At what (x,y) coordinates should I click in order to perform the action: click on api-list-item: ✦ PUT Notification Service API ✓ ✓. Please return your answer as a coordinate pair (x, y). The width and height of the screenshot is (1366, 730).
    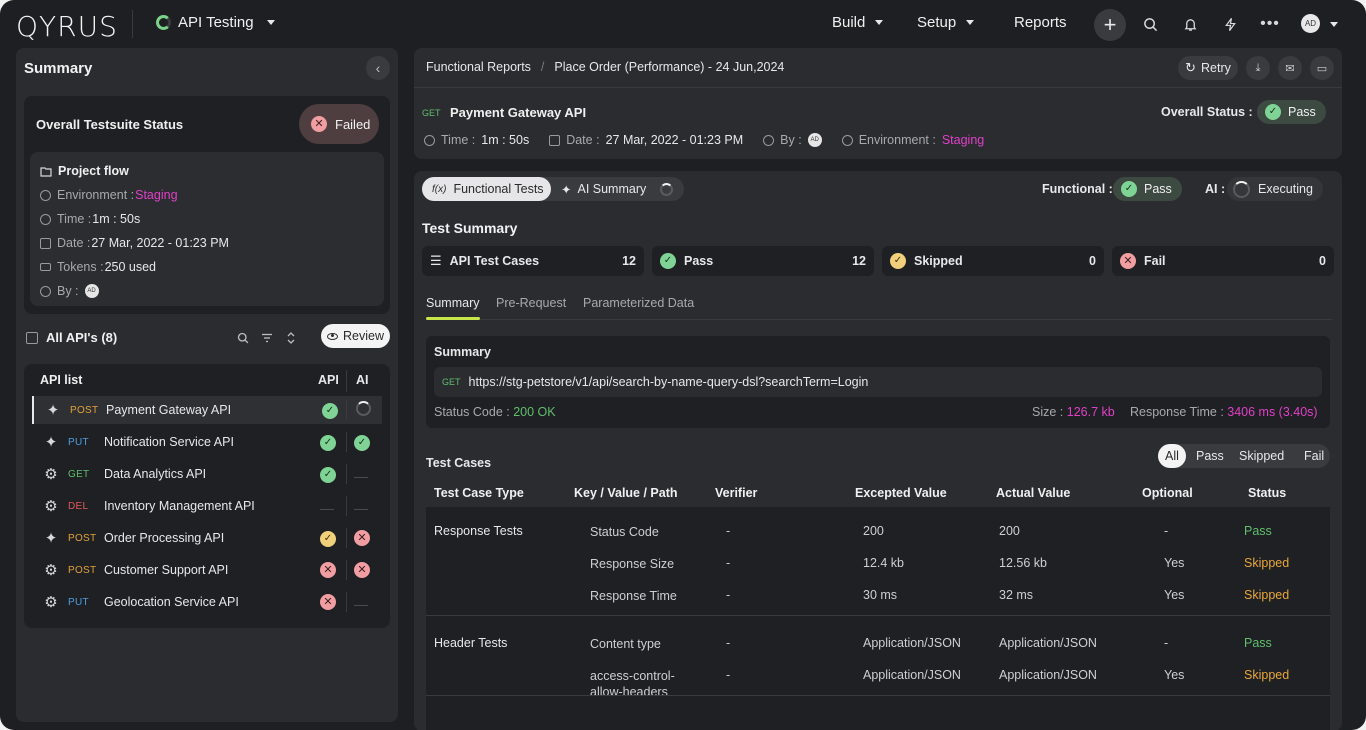
    Looking at the image, I should click on (207, 442).